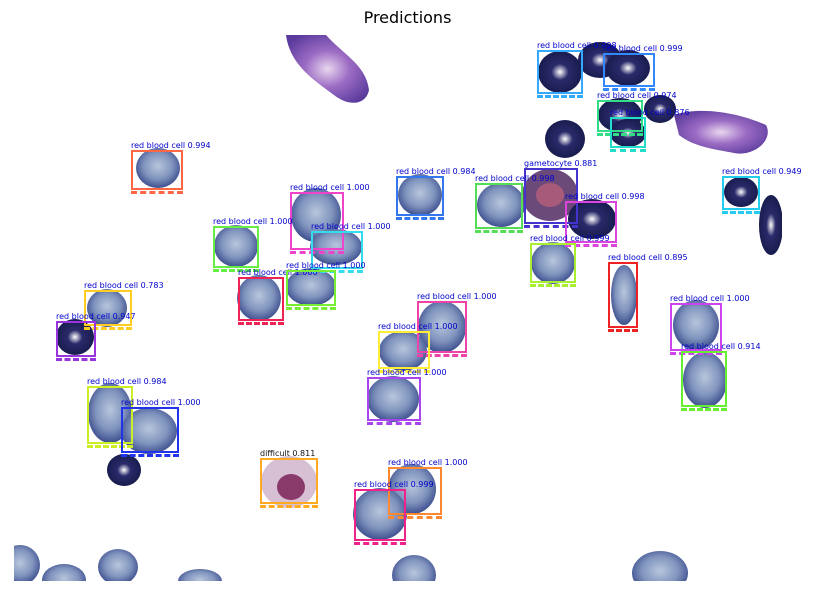 The height and width of the screenshot is (595, 815). Describe the element at coordinates (124, 285) in the screenshot. I see `detection-label: red blood cell 0.783` at that location.